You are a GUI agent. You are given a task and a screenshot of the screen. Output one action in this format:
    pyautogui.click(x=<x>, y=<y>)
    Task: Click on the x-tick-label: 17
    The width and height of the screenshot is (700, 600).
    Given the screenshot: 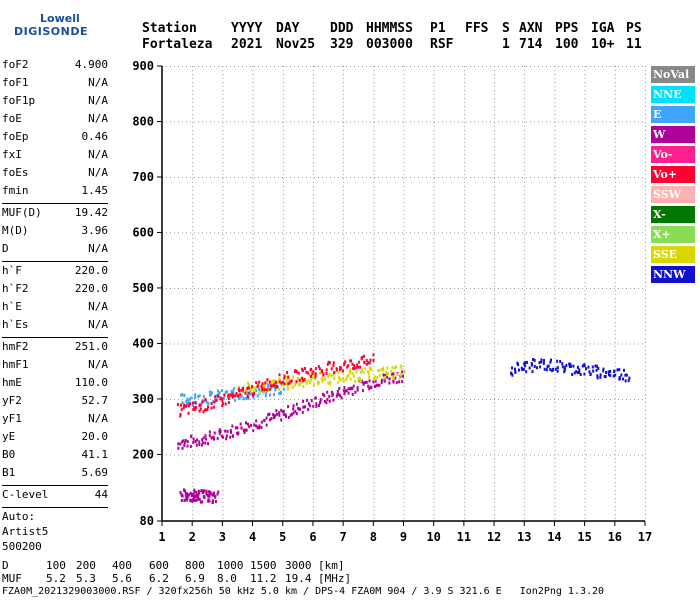 What is the action you would take?
    pyautogui.click(x=645, y=537)
    